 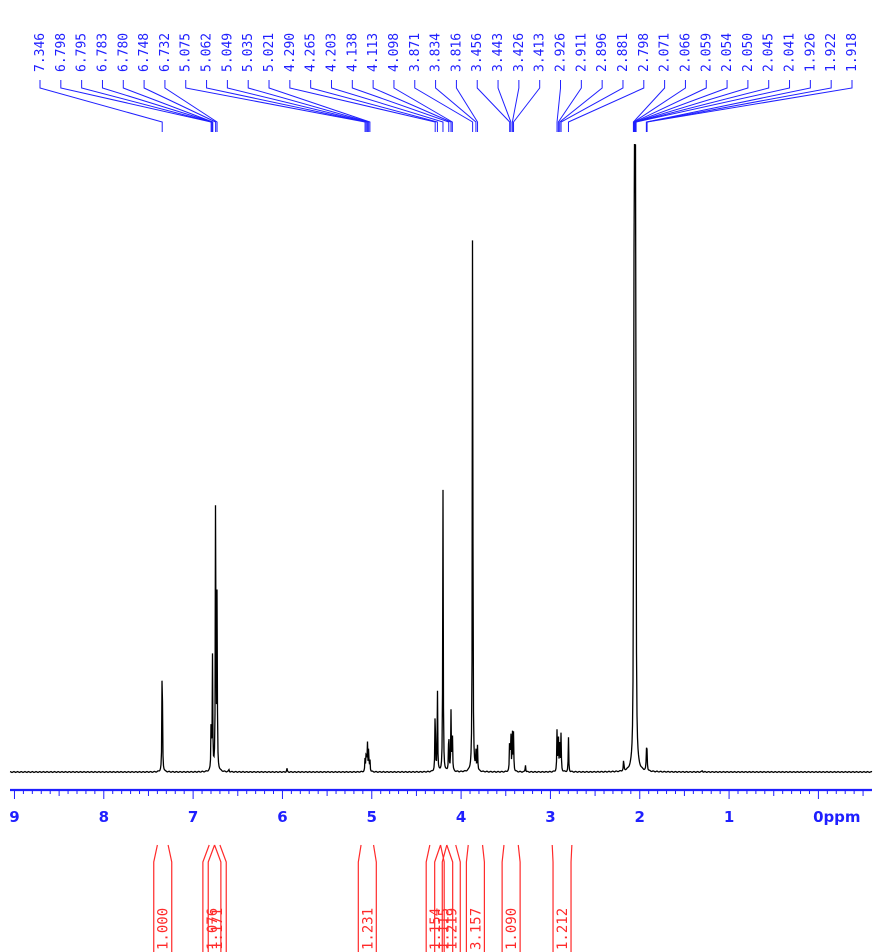 What do you see at coordinates (818, 817) in the screenshot?
I see `x-tick-label: 0` at bounding box center [818, 817].